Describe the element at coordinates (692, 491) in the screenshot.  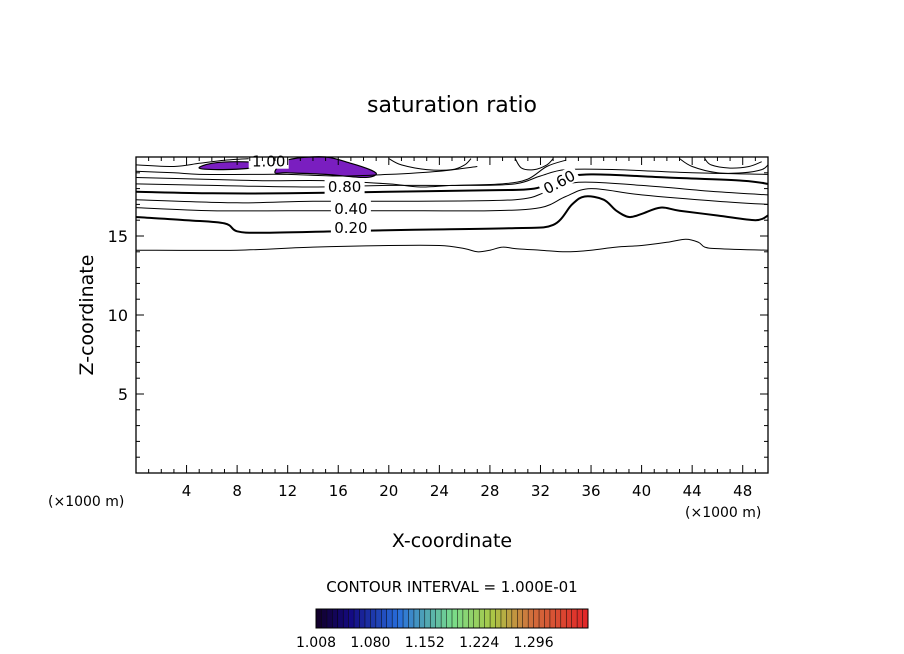
I see `x-tick-label: 44` at that location.